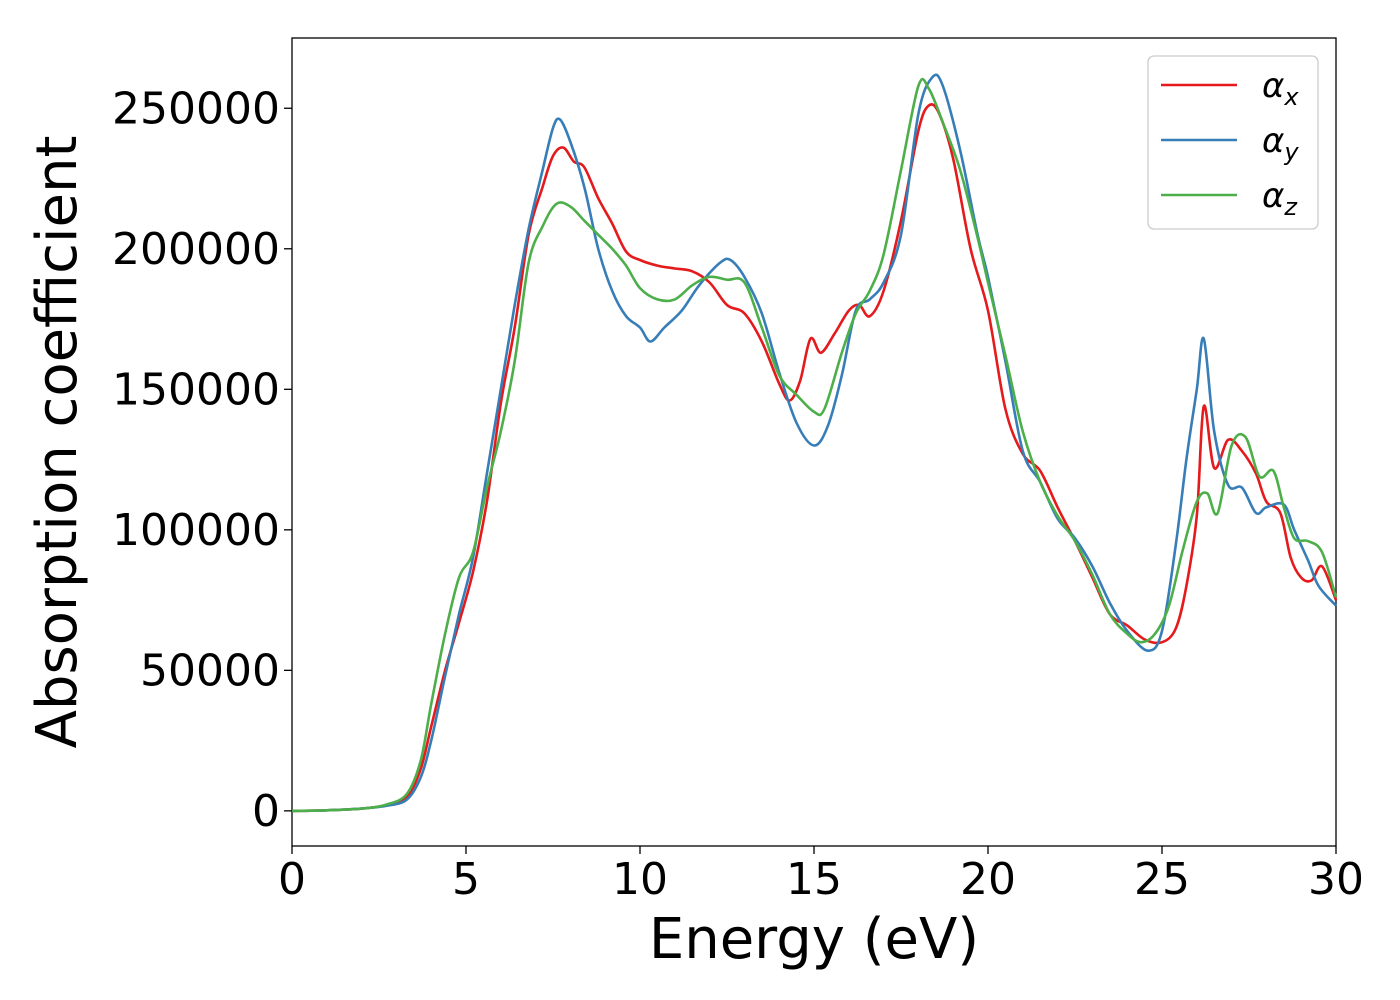 The height and width of the screenshot is (1000, 1400). Describe the element at coordinates (988, 879) in the screenshot. I see `x-tick-label: 20` at that location.